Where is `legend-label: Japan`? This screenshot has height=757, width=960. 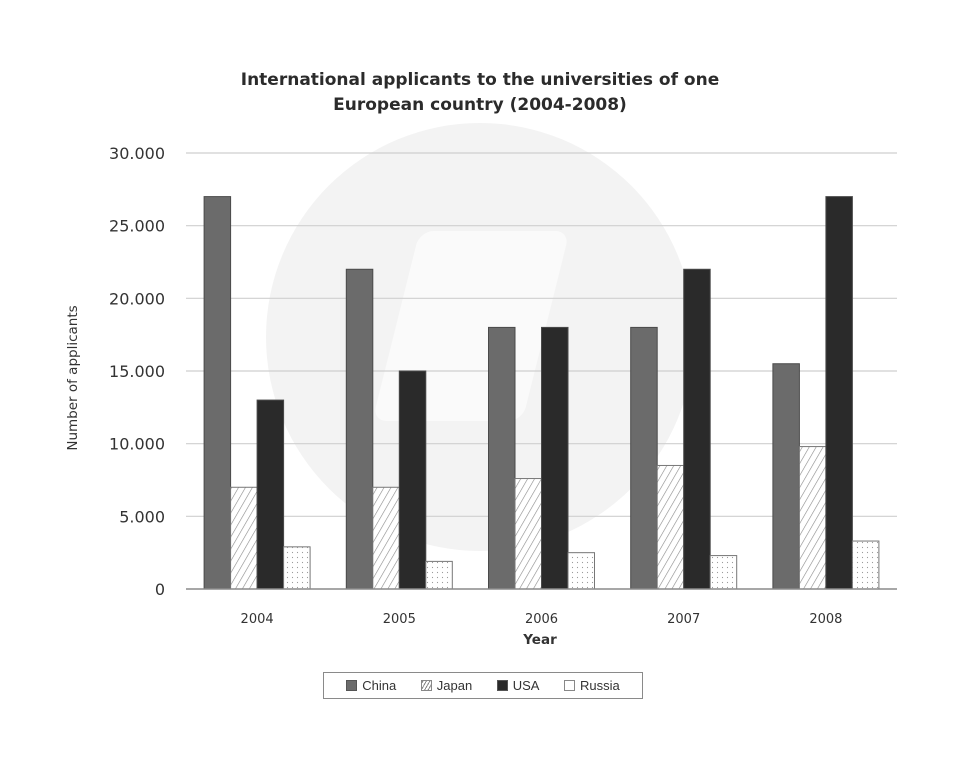
legend-label: Japan is located at coordinates (454, 685).